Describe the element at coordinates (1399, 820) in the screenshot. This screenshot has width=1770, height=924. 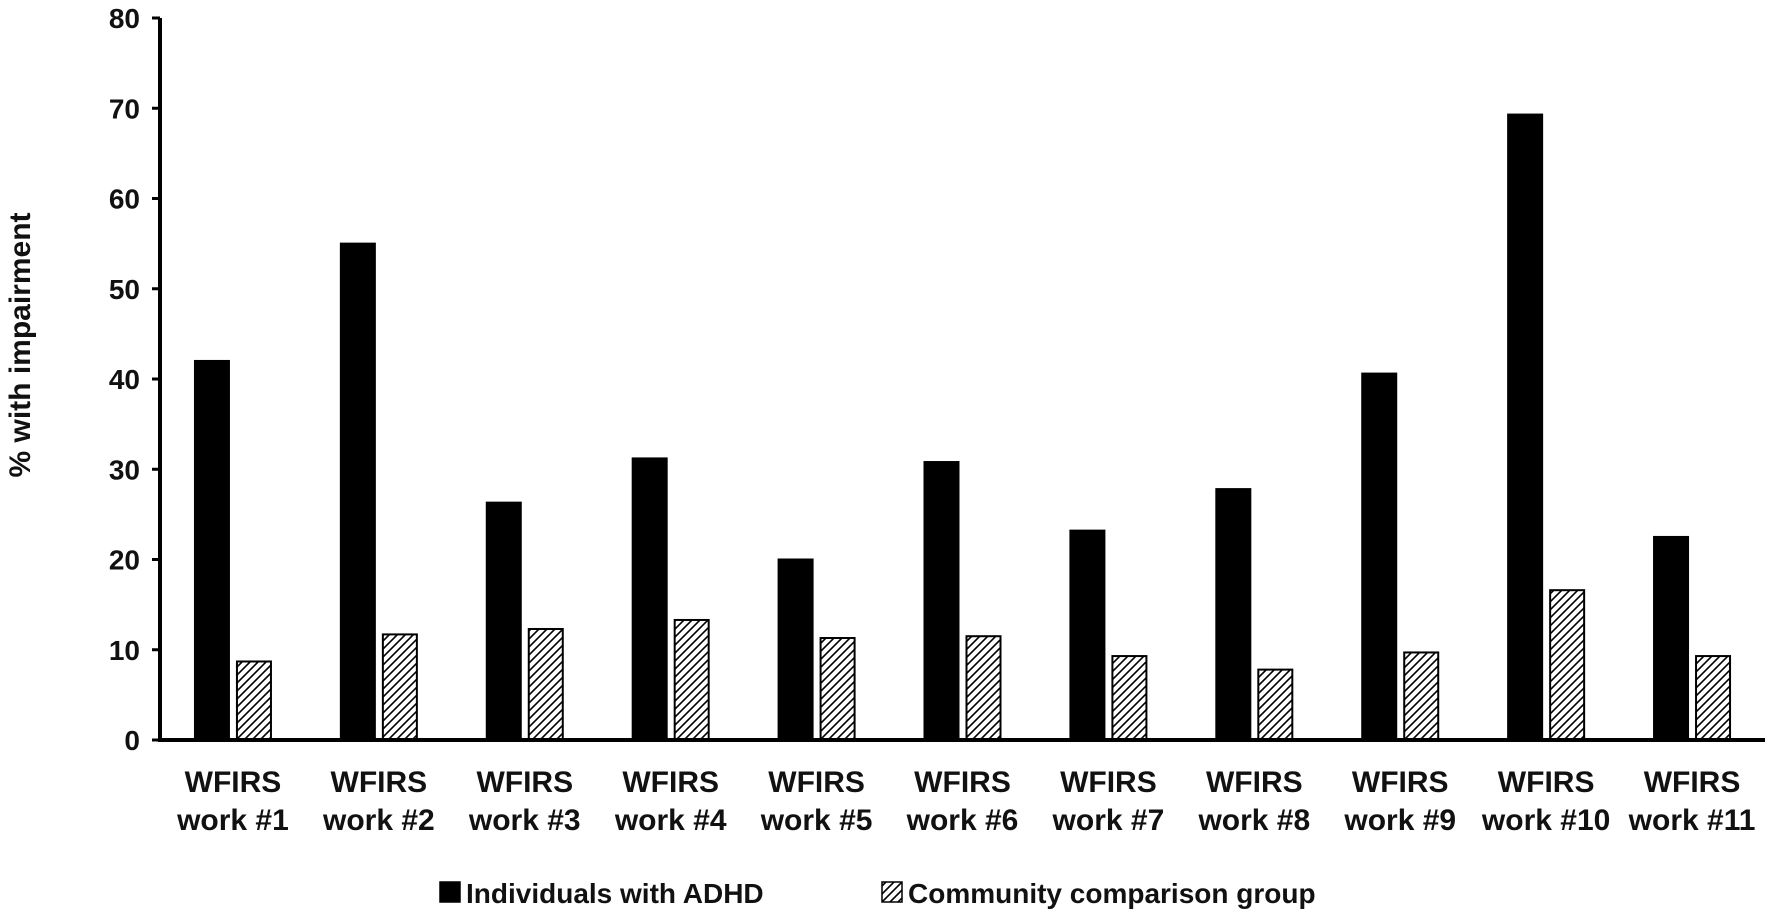
I see `x-tick-label-line: work #9` at that location.